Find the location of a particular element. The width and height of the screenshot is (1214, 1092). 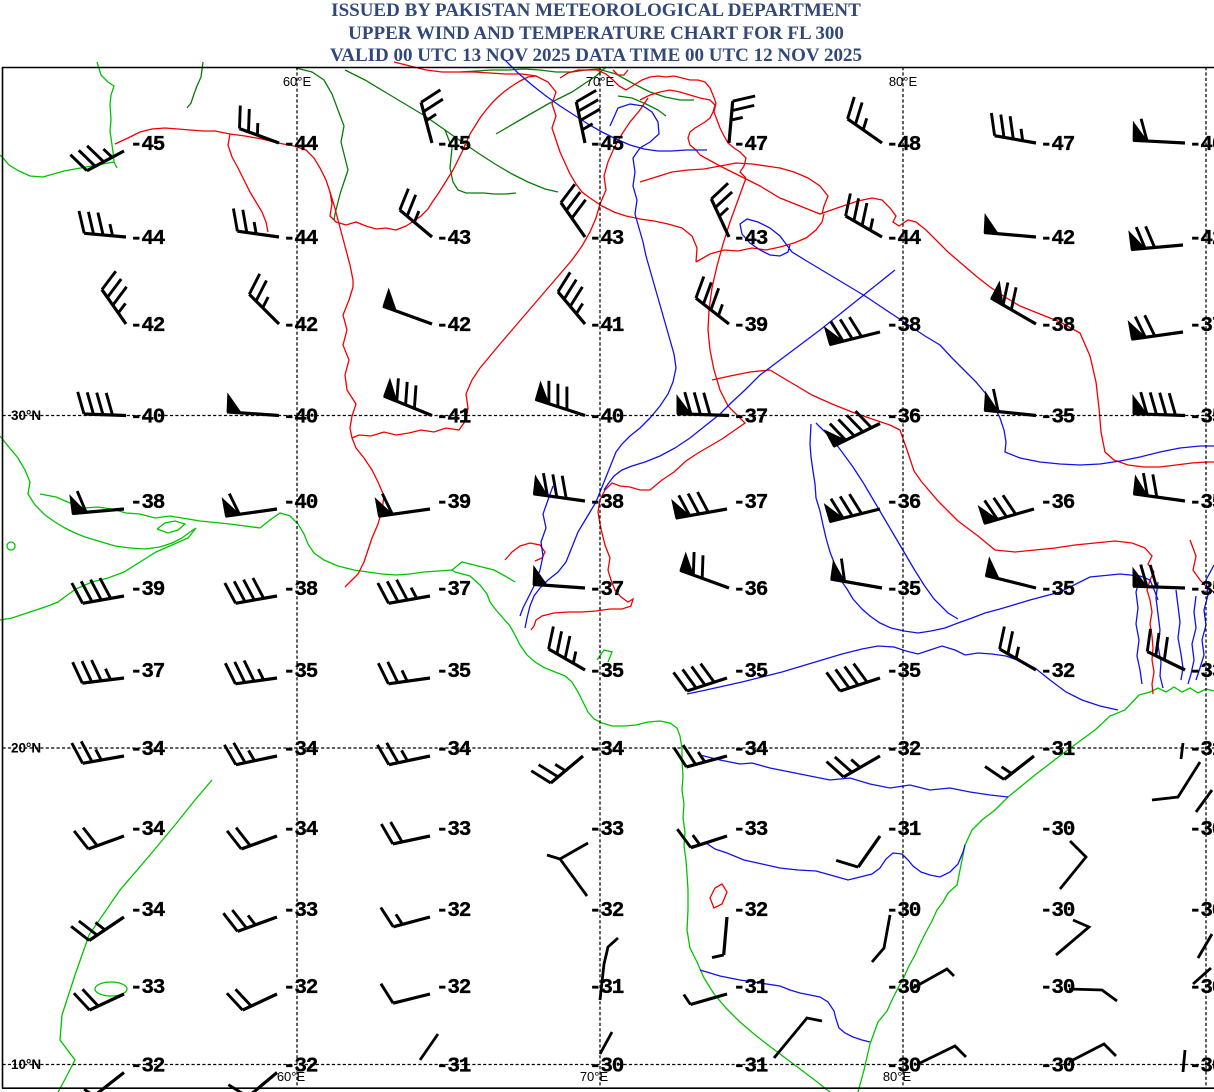

svg-text: 30°N is located at coordinates (26, 415).